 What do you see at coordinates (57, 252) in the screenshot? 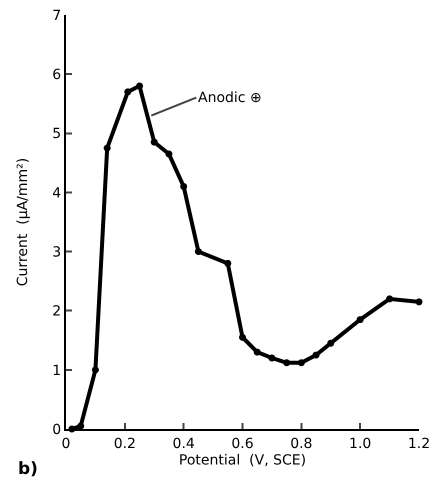
I see `y-tick-label: 3` at bounding box center [57, 252].